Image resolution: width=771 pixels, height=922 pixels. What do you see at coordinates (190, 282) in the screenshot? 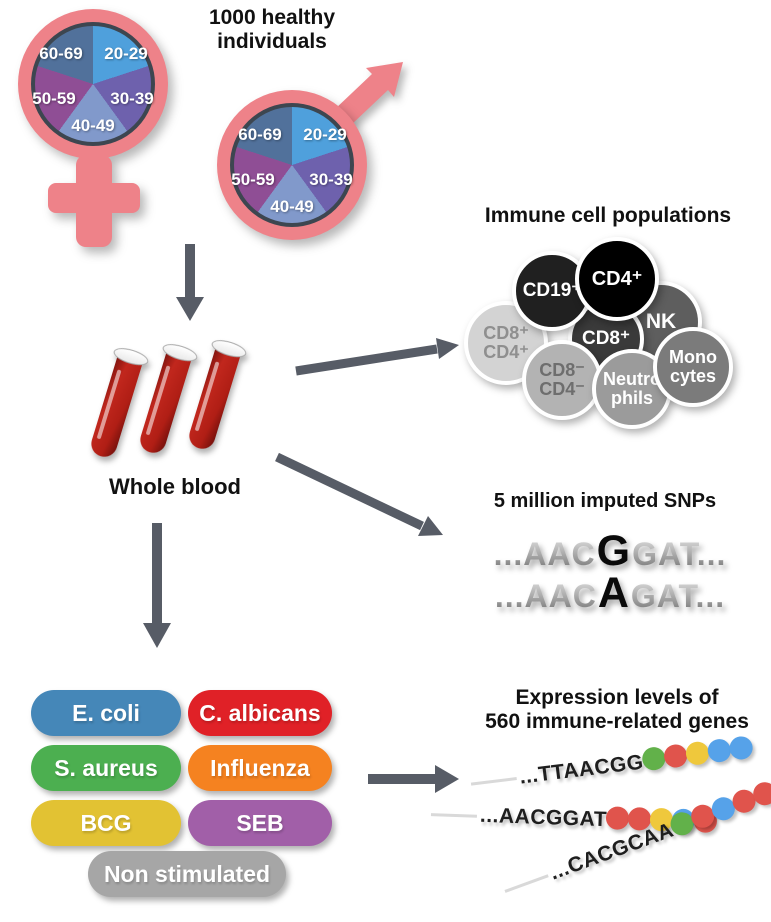
I see `arrow-cohort-to-blood` at bounding box center [190, 282].